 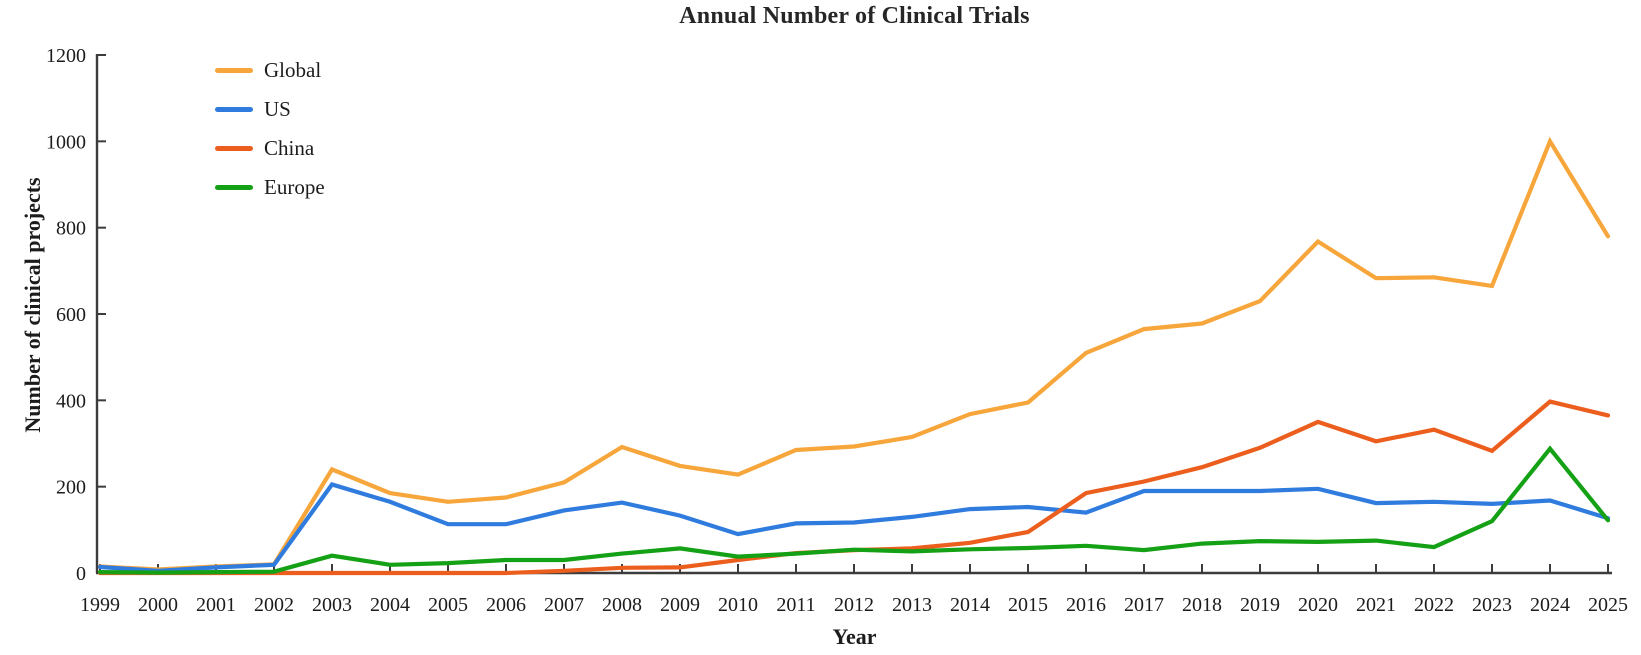 I want to click on x-tick-label: 2001, so click(x=216, y=605).